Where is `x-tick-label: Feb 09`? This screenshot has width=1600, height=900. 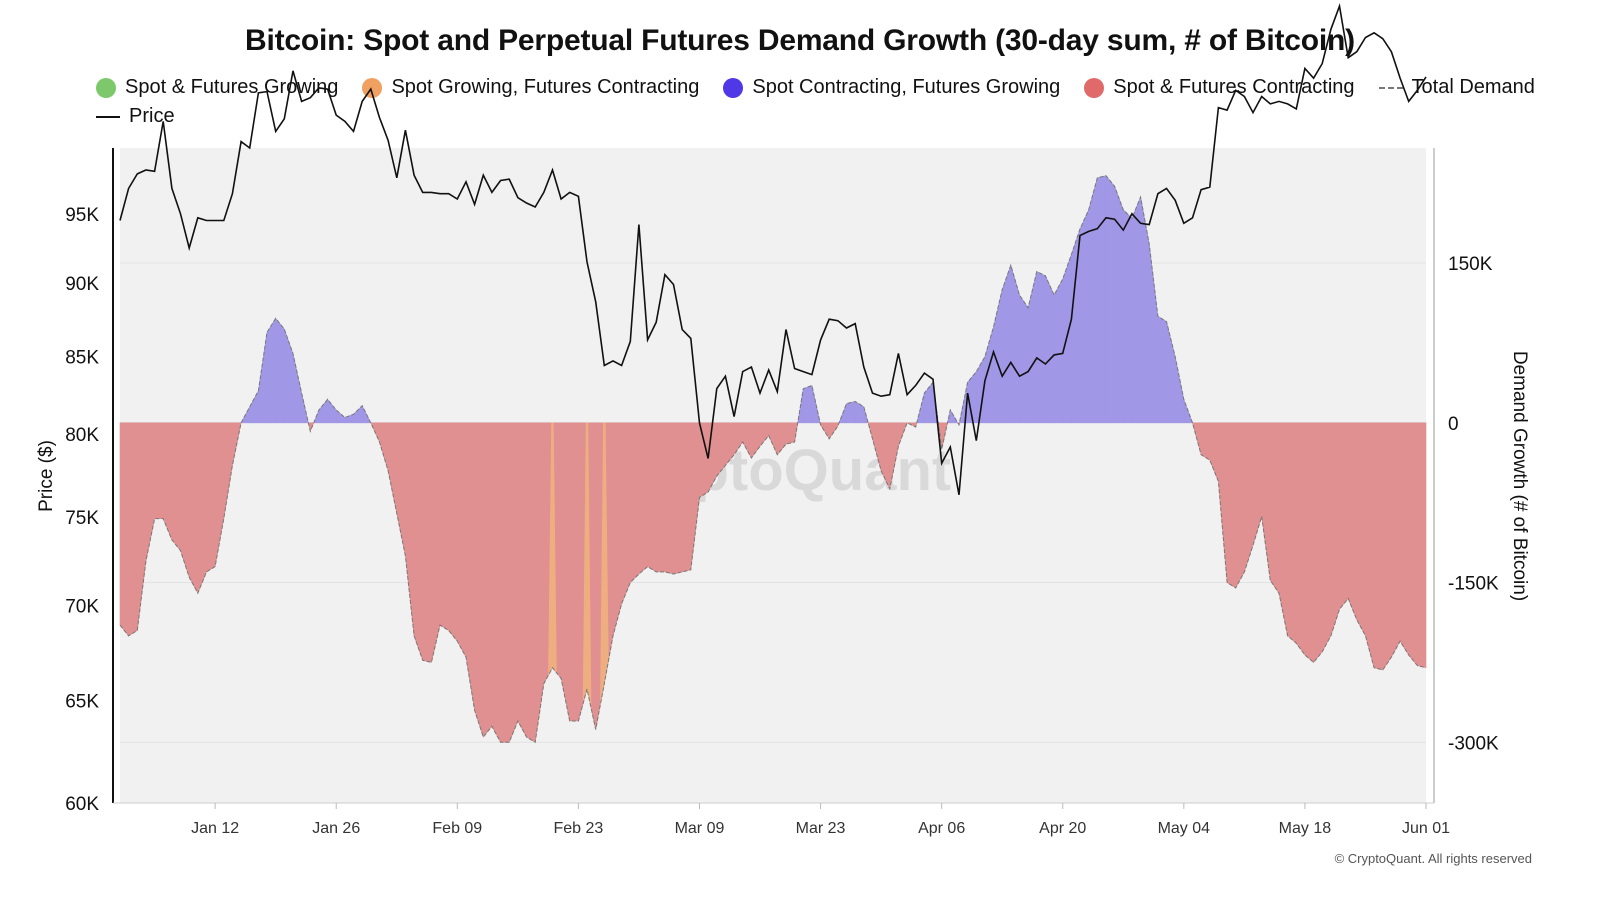
x-tick-label: Feb 09 is located at coordinates (457, 828).